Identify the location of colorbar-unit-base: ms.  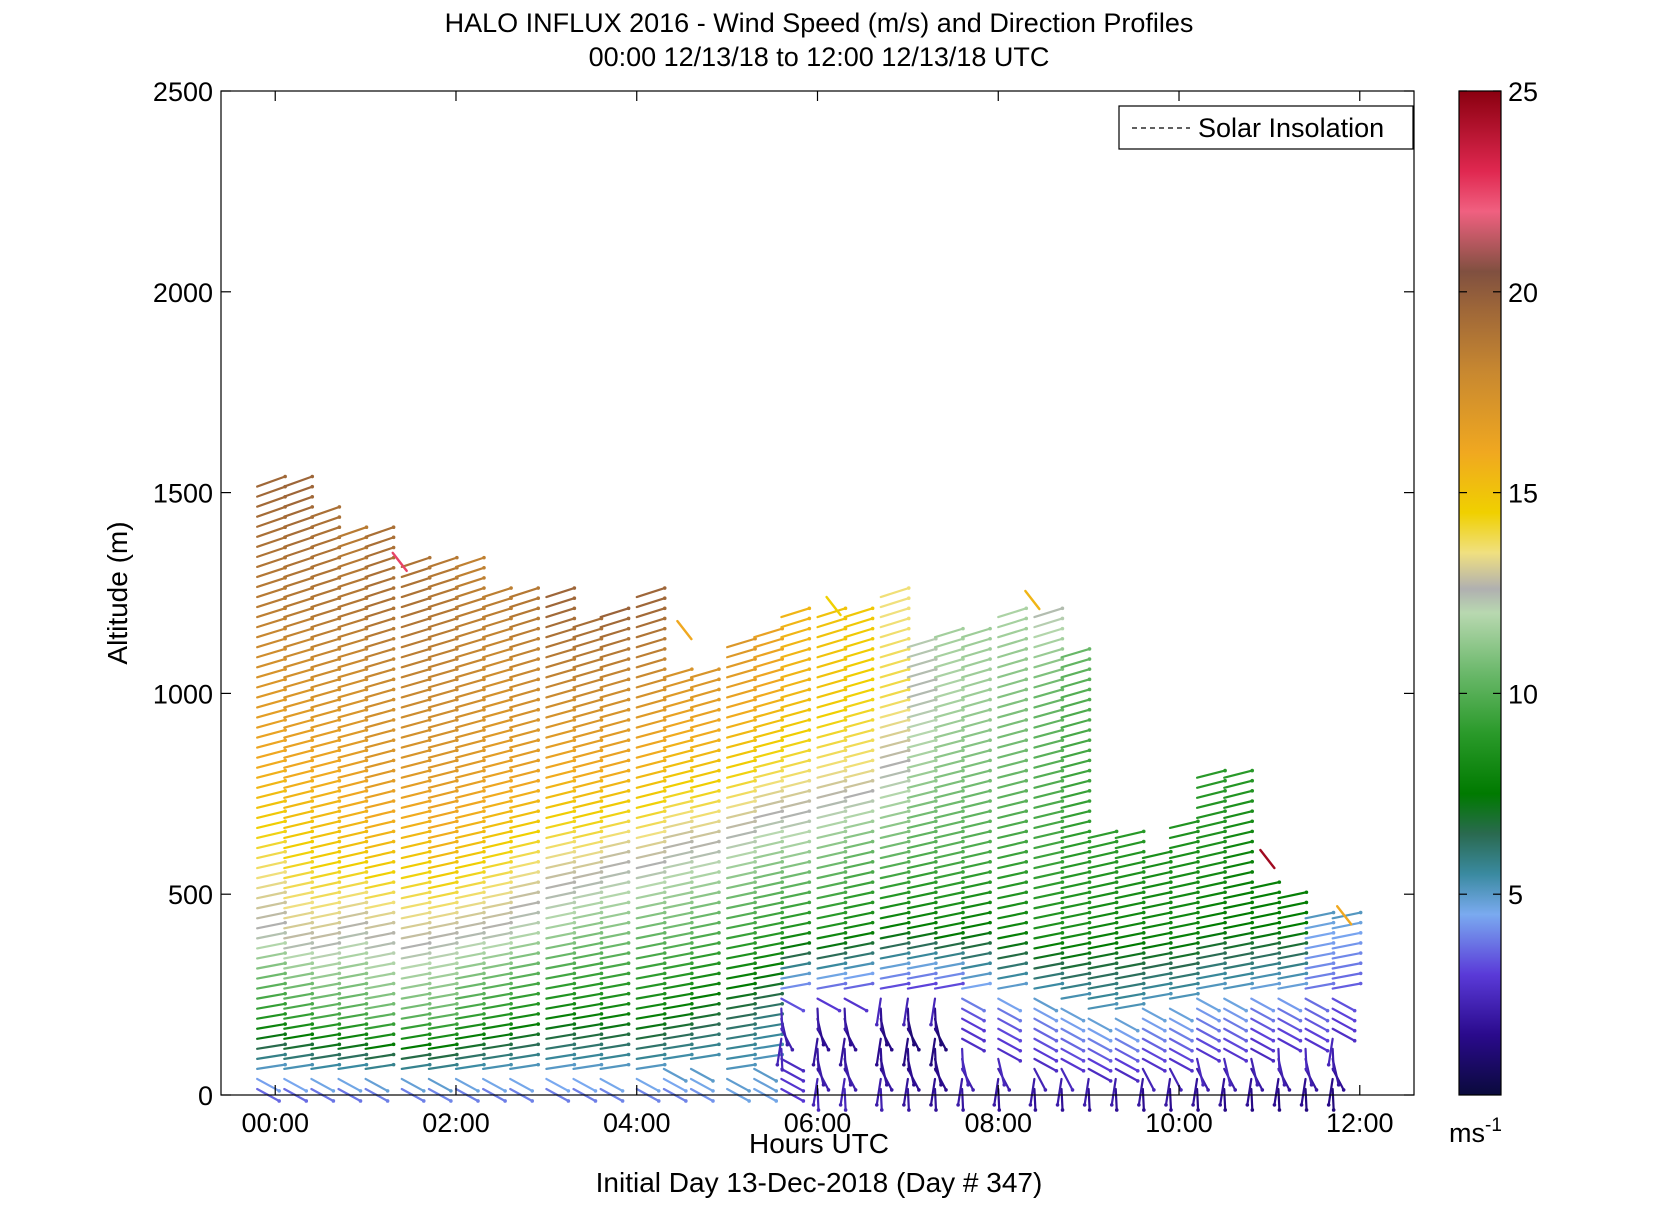
(1467, 1133).